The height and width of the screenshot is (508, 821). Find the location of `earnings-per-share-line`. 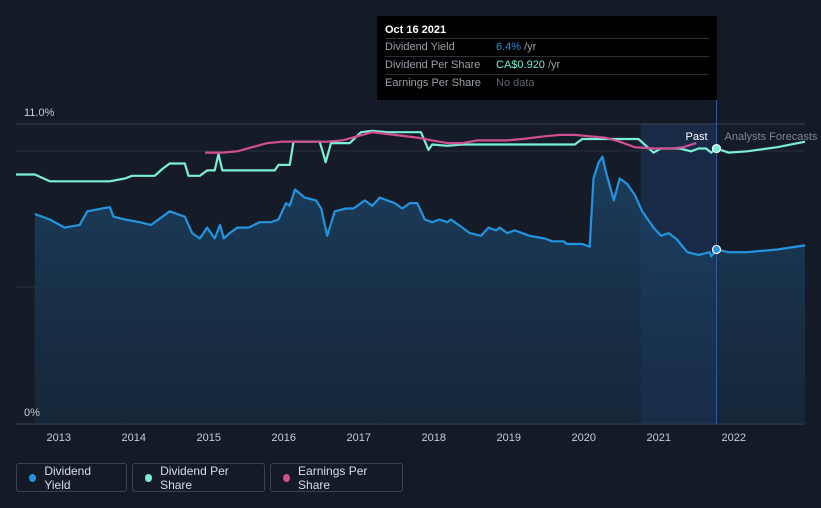

earnings-per-share-line is located at coordinates (451, 142).